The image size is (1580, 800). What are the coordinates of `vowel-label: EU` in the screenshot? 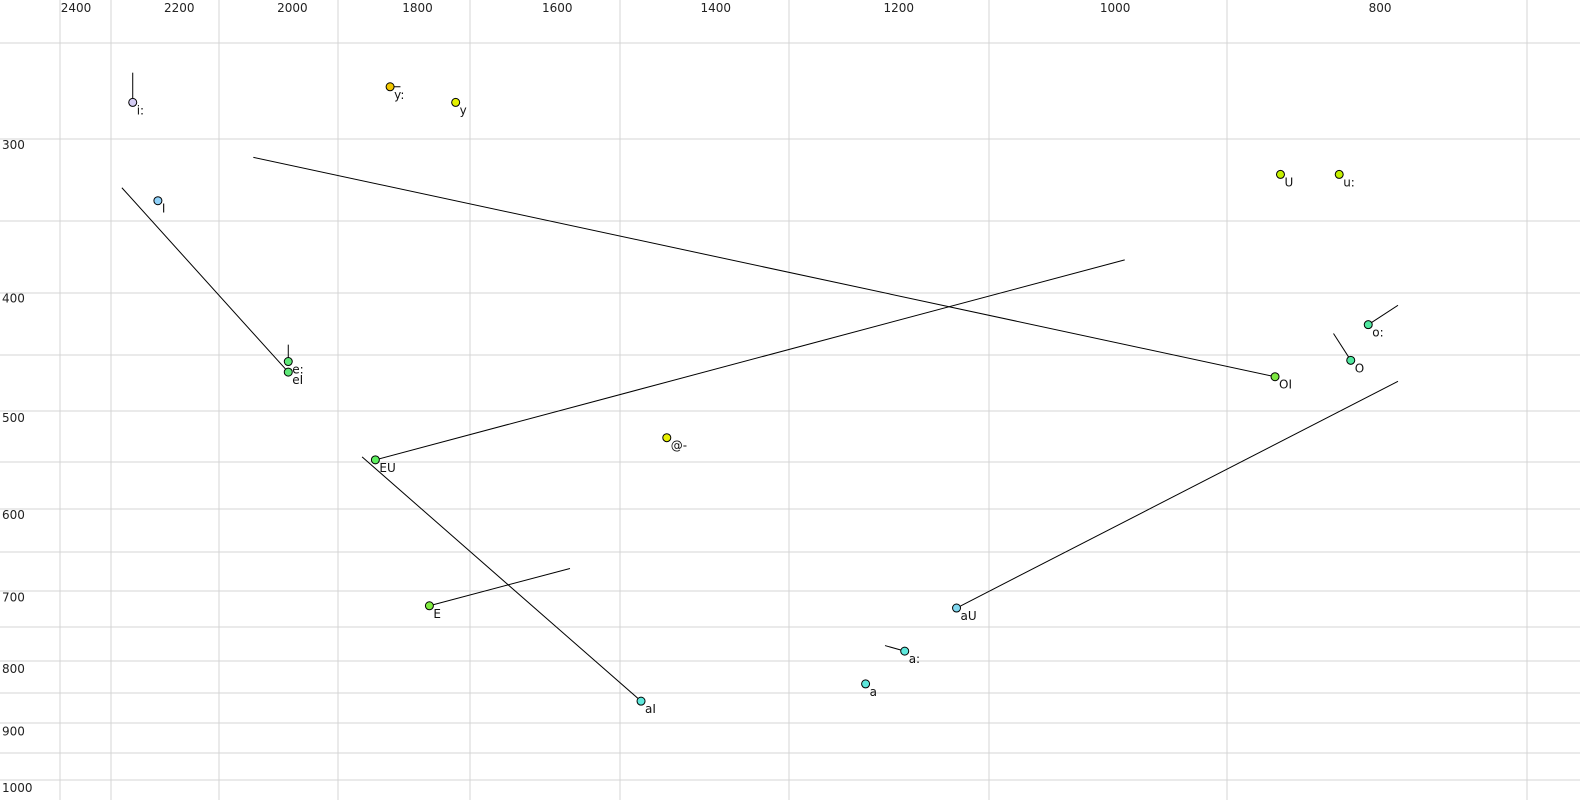 It's located at (387, 468).